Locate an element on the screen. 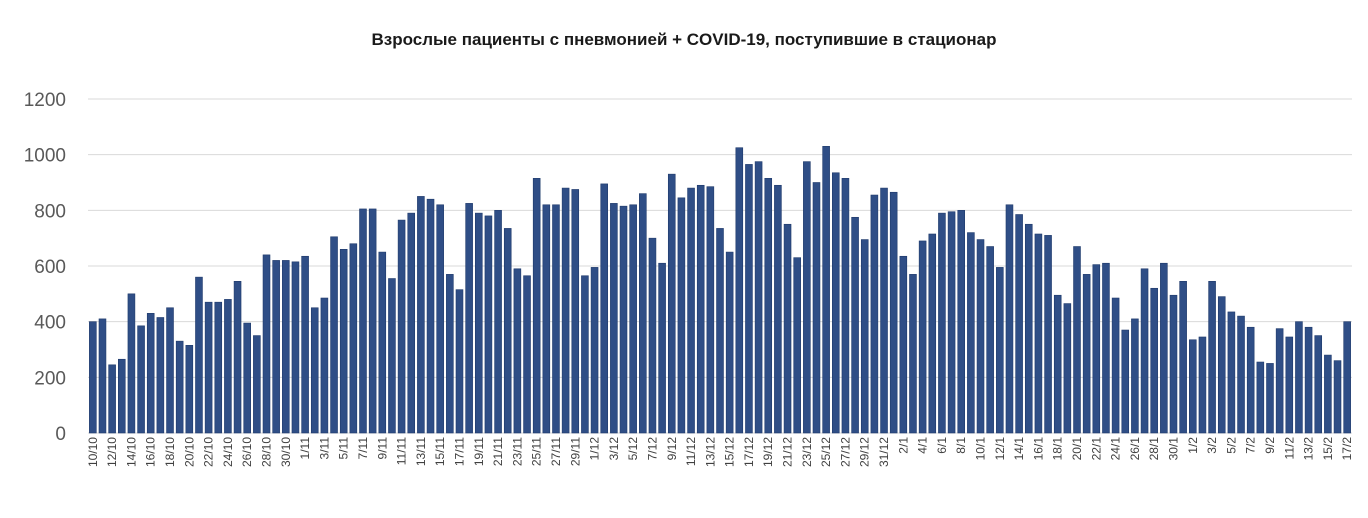 The height and width of the screenshot is (518, 1368). x-tick-label: 1/2 is located at coordinates (1193, 445).